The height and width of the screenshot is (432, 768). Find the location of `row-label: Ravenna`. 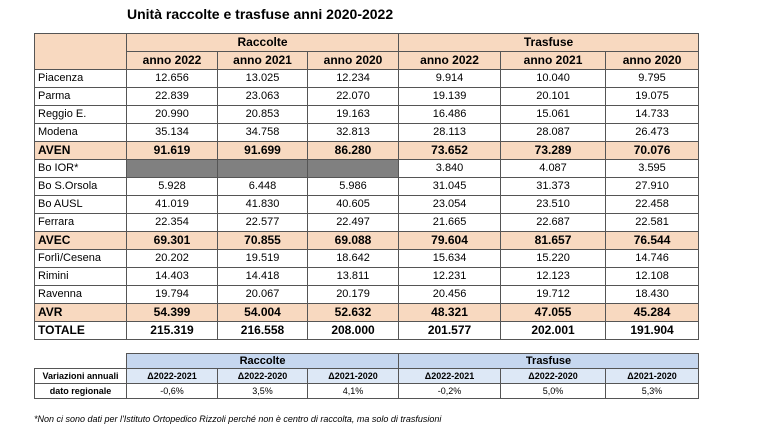

row-label: Ravenna is located at coordinates (80, 294).